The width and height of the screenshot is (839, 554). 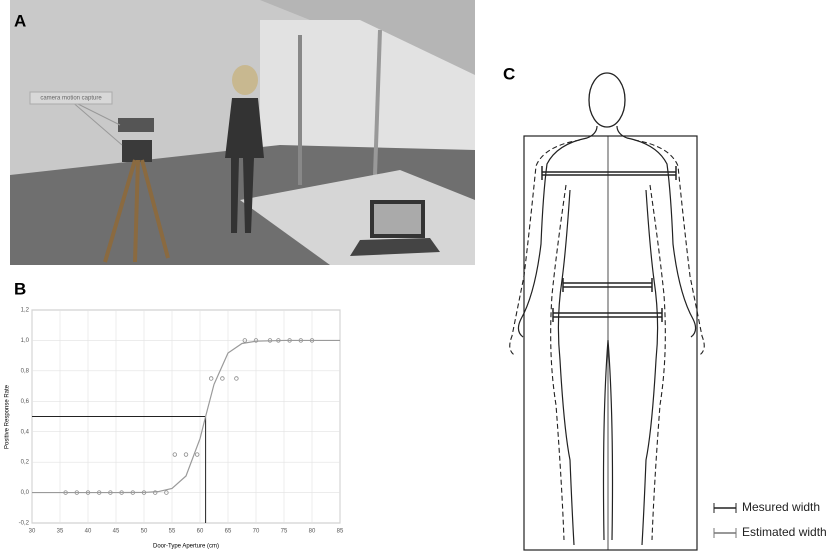 What do you see at coordinates (32, 532) in the screenshot?
I see `x-tick-label: 30` at bounding box center [32, 532].